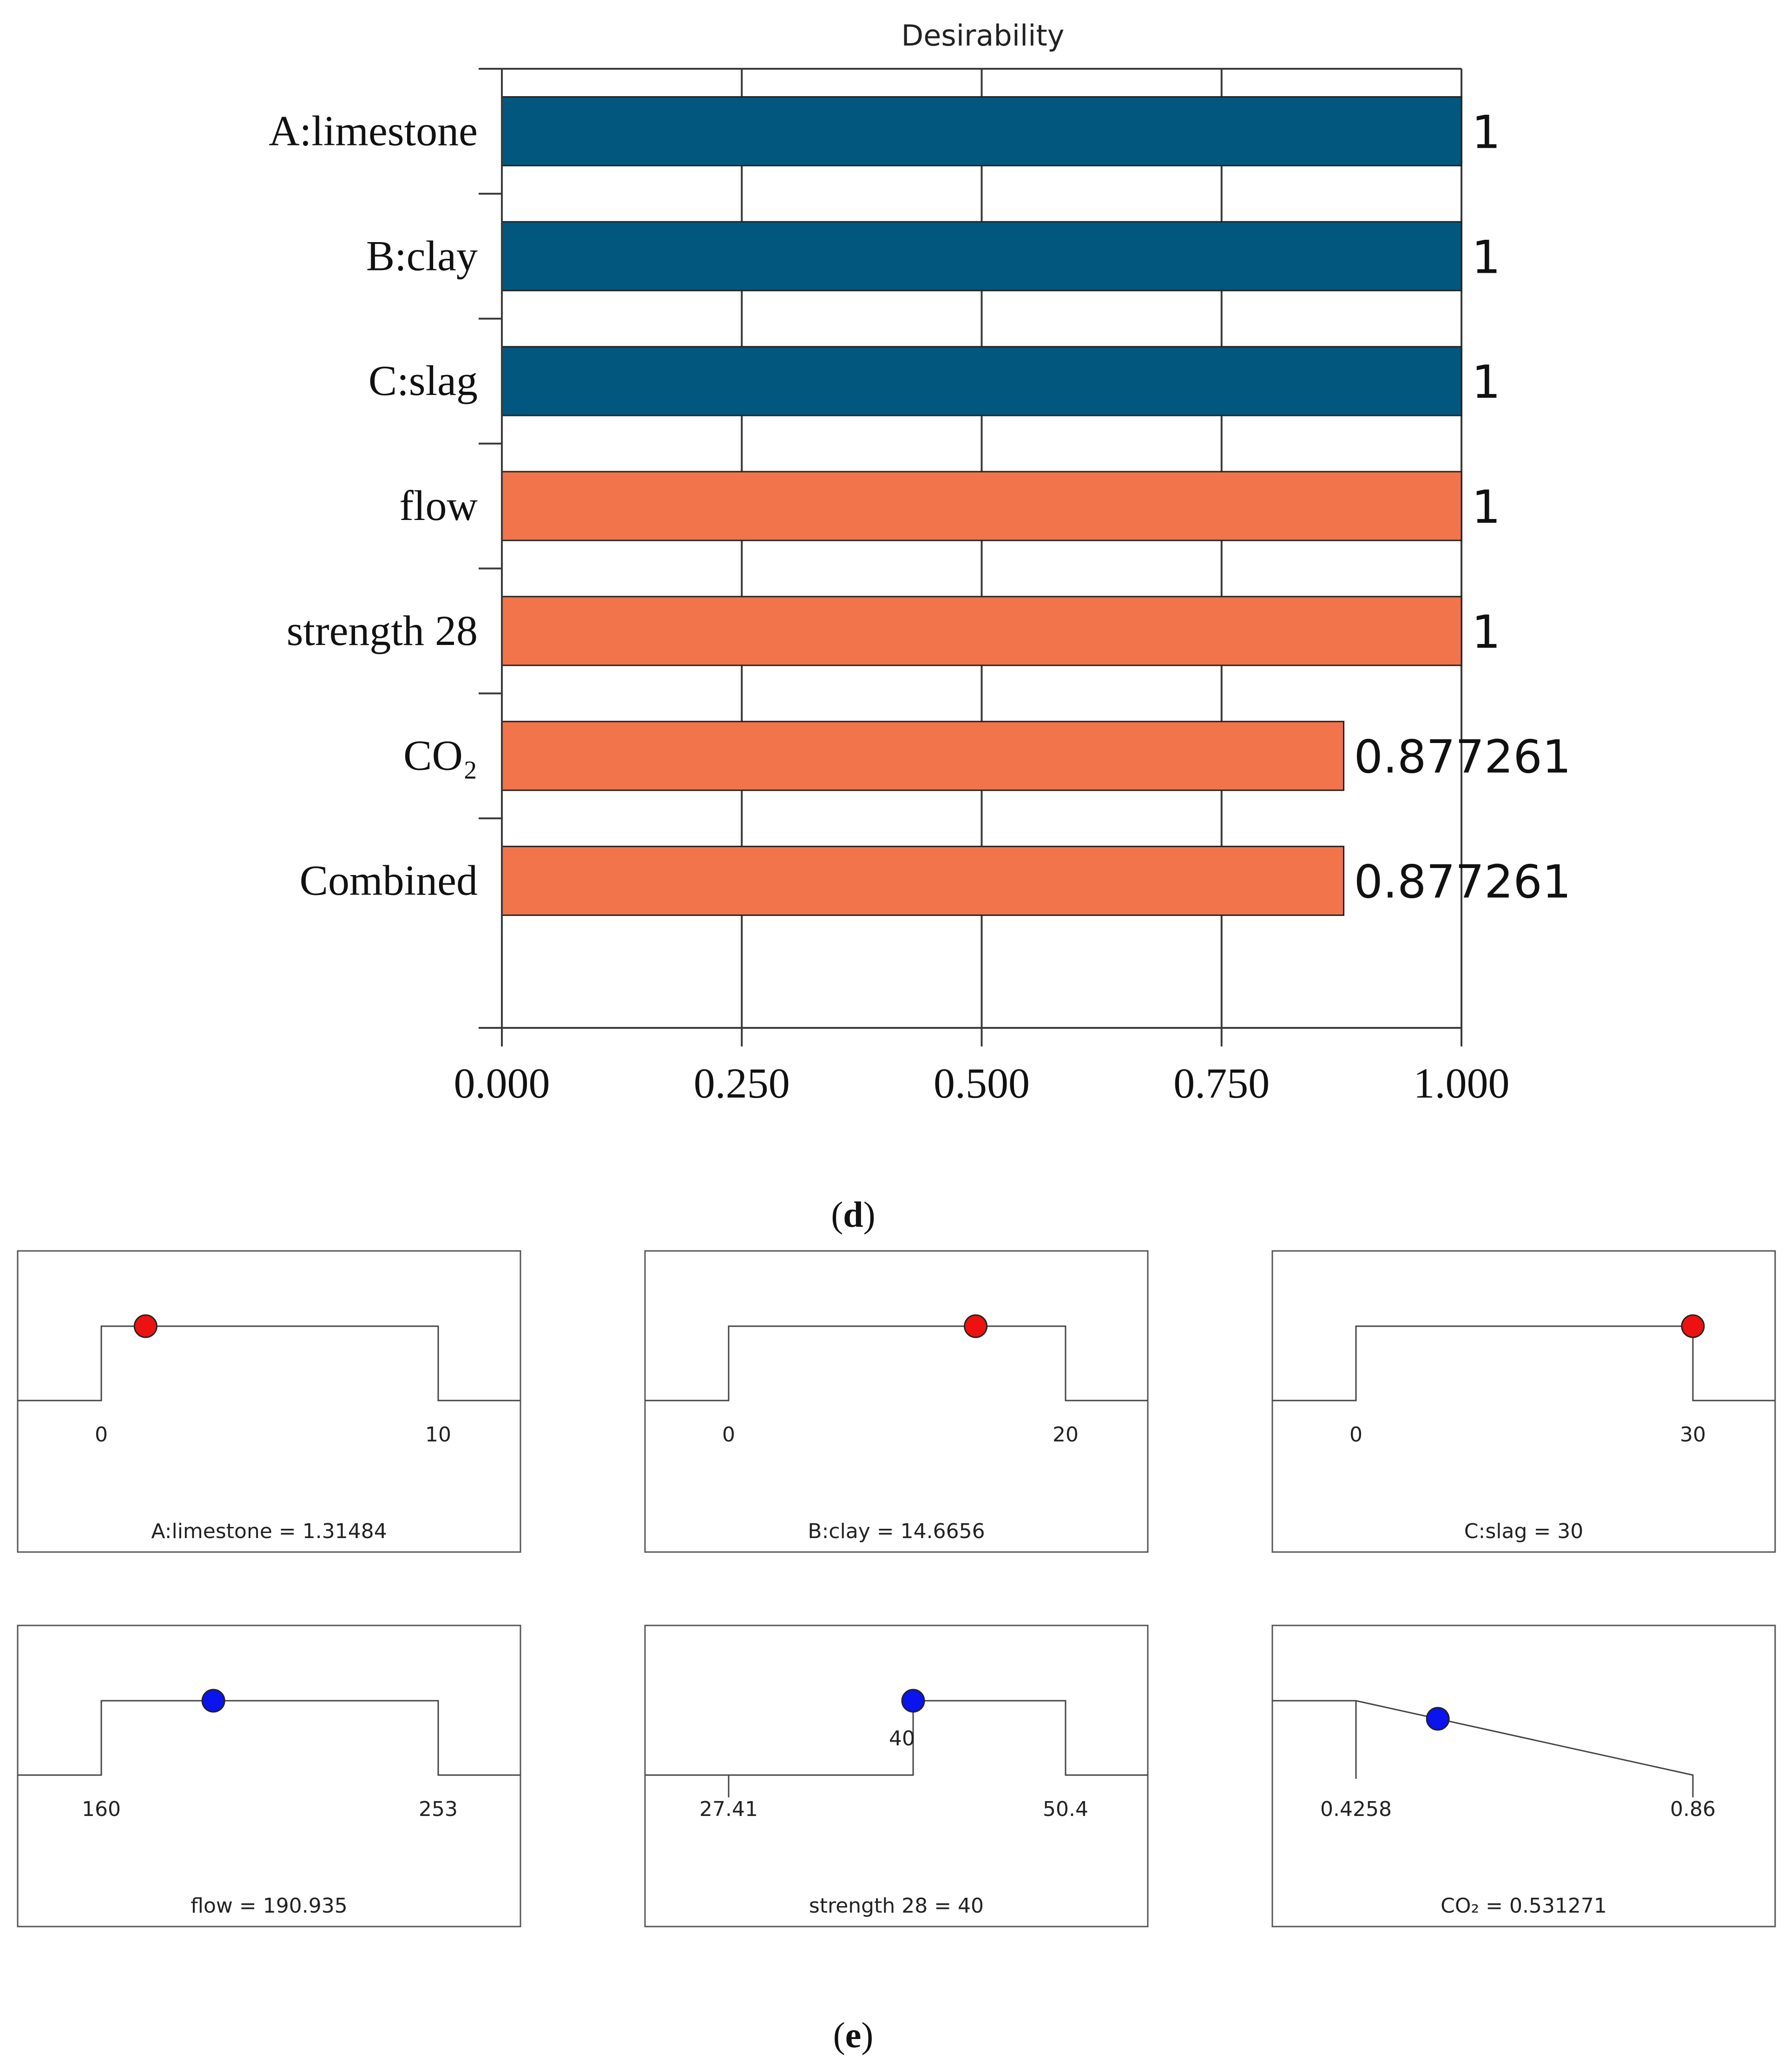  What do you see at coordinates (382, 630) in the screenshot?
I see `category-label: strength 28` at bounding box center [382, 630].